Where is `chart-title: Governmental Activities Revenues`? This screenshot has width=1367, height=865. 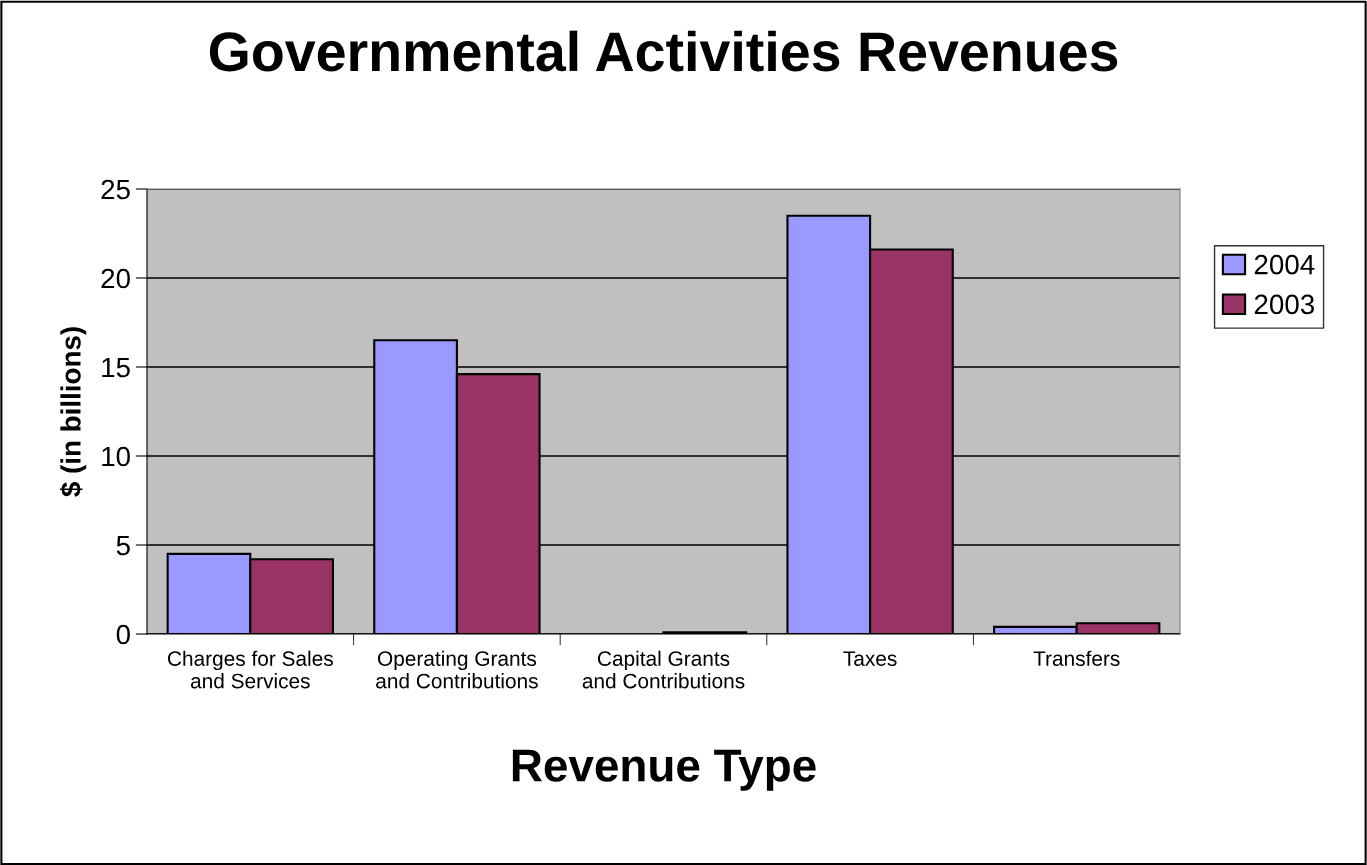 chart-title: Governmental Activities Revenues is located at coordinates (663, 51).